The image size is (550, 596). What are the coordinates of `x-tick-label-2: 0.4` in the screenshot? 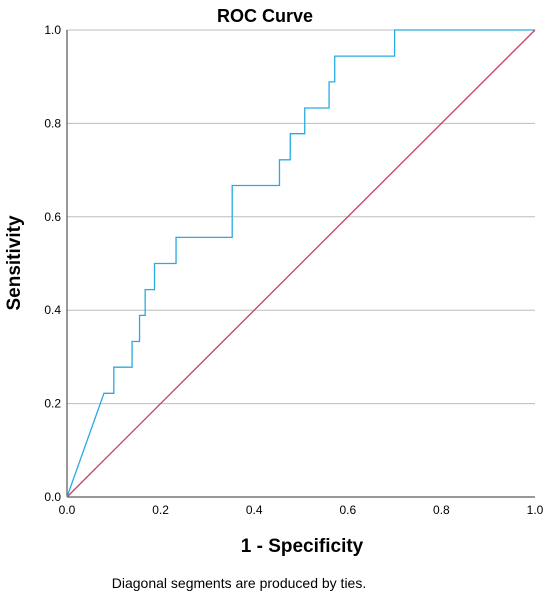 It's located at (254, 510).